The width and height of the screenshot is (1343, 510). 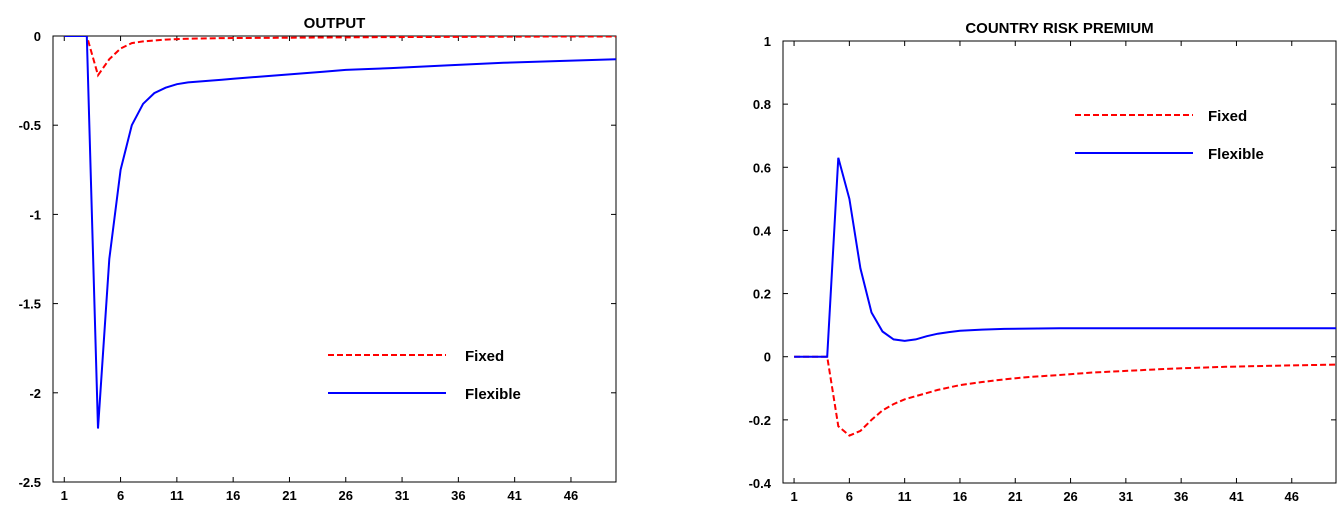 What do you see at coordinates (762, 167) in the screenshot?
I see `y-tick-label: 0.6` at bounding box center [762, 167].